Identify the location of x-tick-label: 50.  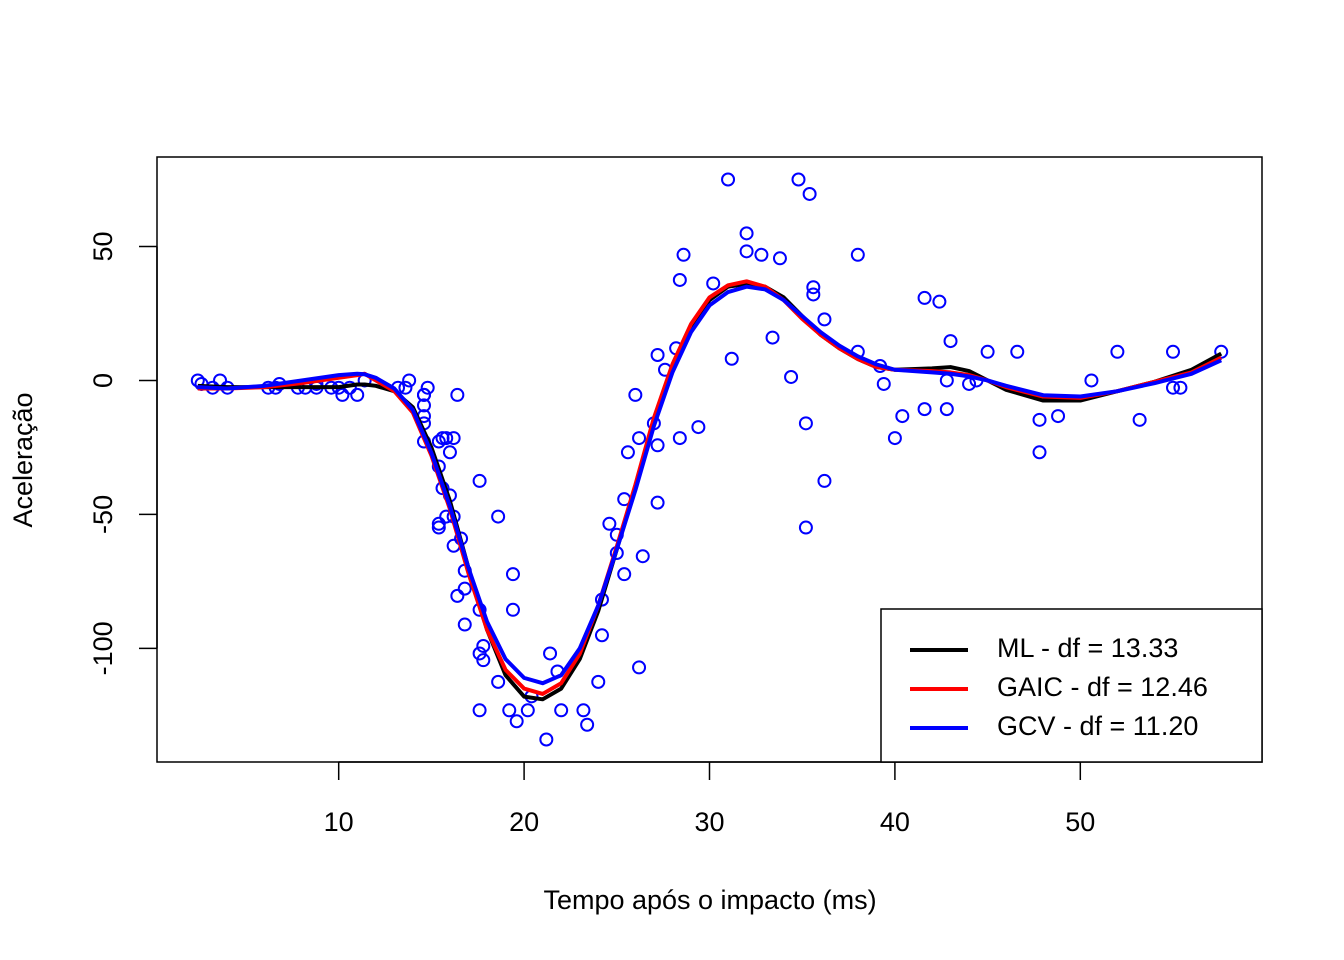
(1080, 822).